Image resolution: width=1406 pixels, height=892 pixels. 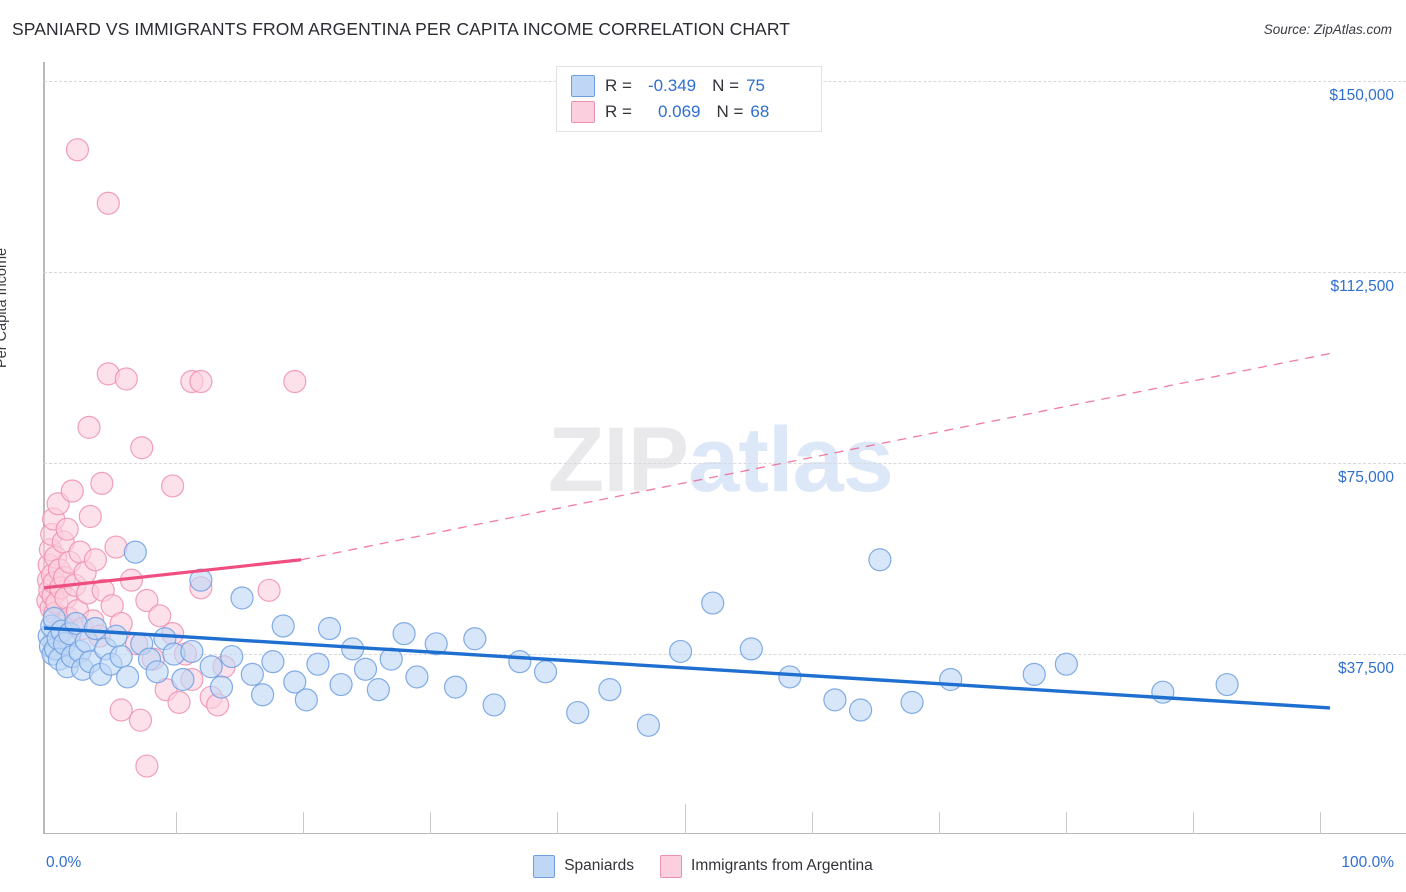 What do you see at coordinates (760, 111) in the screenshot?
I see `n-value-immigrants: 68` at bounding box center [760, 111].